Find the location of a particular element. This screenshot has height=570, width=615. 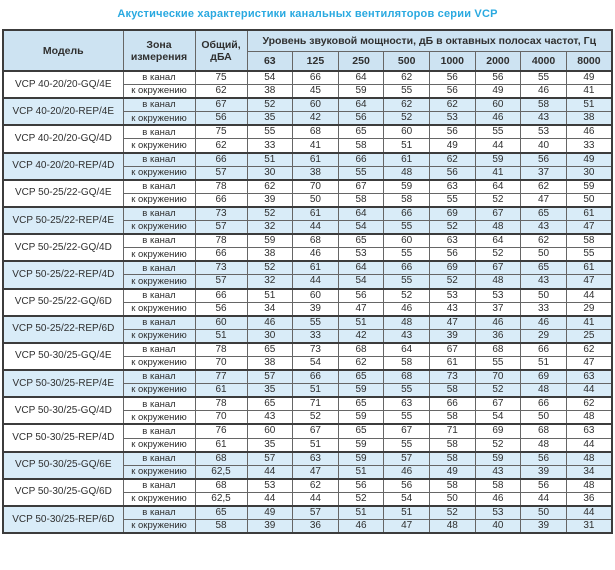

model-cell: VCP 50-30/25-REP/4E is located at coordinates (63, 383).